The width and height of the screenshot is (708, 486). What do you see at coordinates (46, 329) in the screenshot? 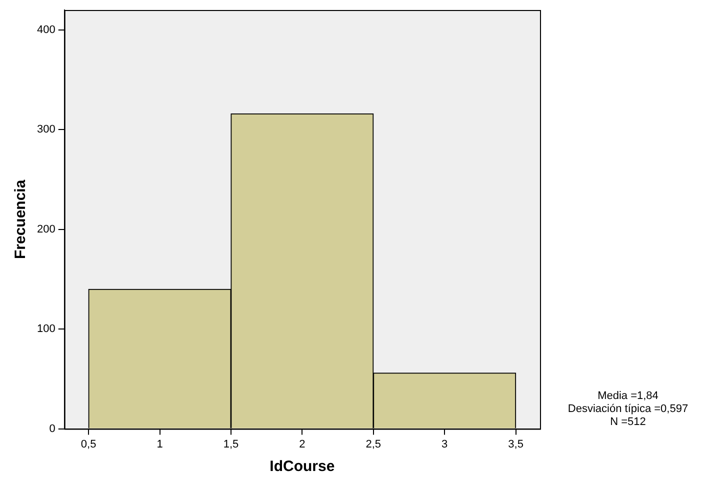
I see `y-tick-label: 100` at bounding box center [46, 329].